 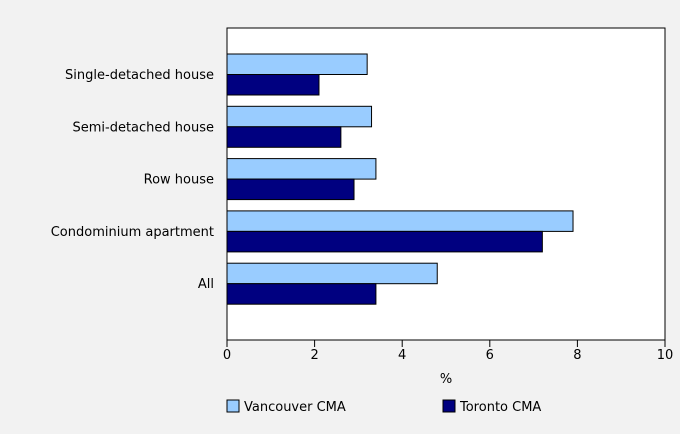 What do you see at coordinates (383, 407) in the screenshot?
I see `legend: Vancouver CMA Toronto CMA` at bounding box center [383, 407].